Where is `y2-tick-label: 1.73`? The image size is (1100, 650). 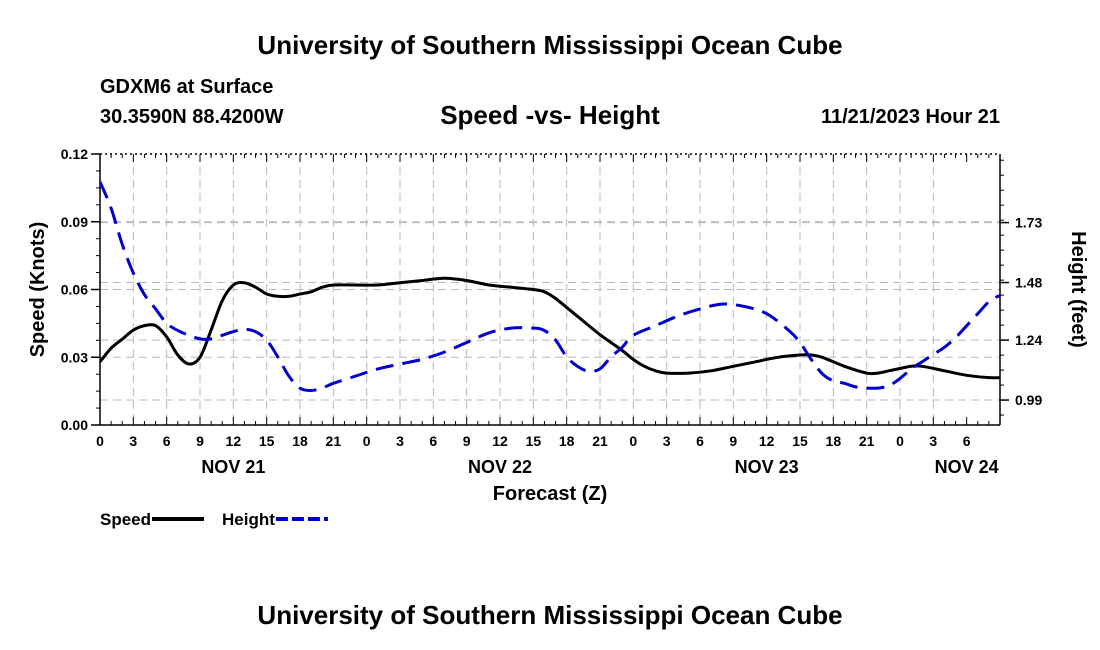
y2-tick-label: 1.73 is located at coordinates (1028, 223).